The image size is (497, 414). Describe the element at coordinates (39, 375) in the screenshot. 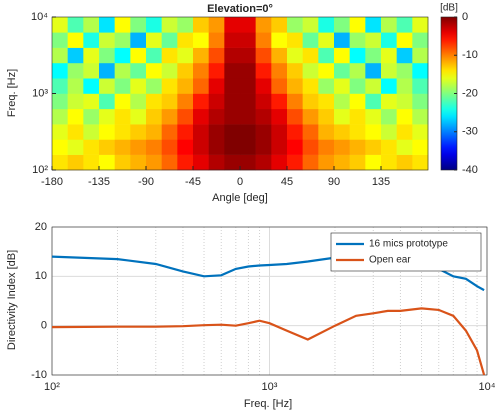

I see `y-tick-label: -10` at that location.